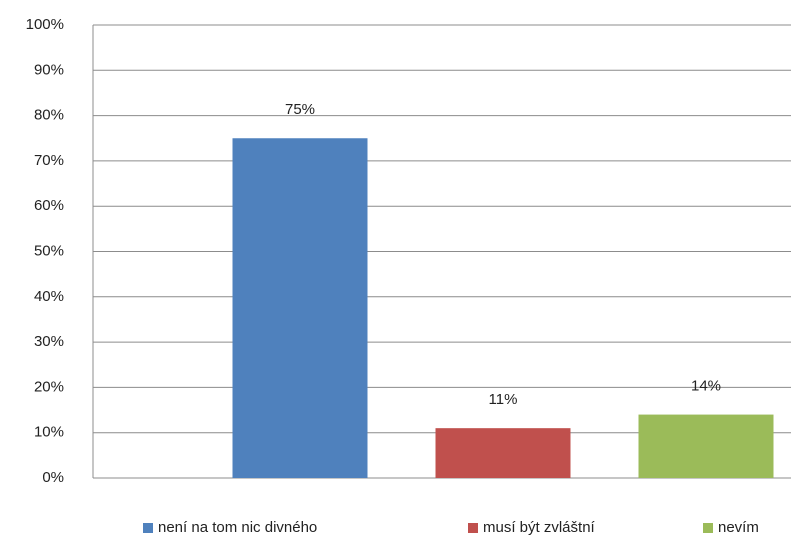  I want to click on y-tick-label: 80%, so click(49, 115).